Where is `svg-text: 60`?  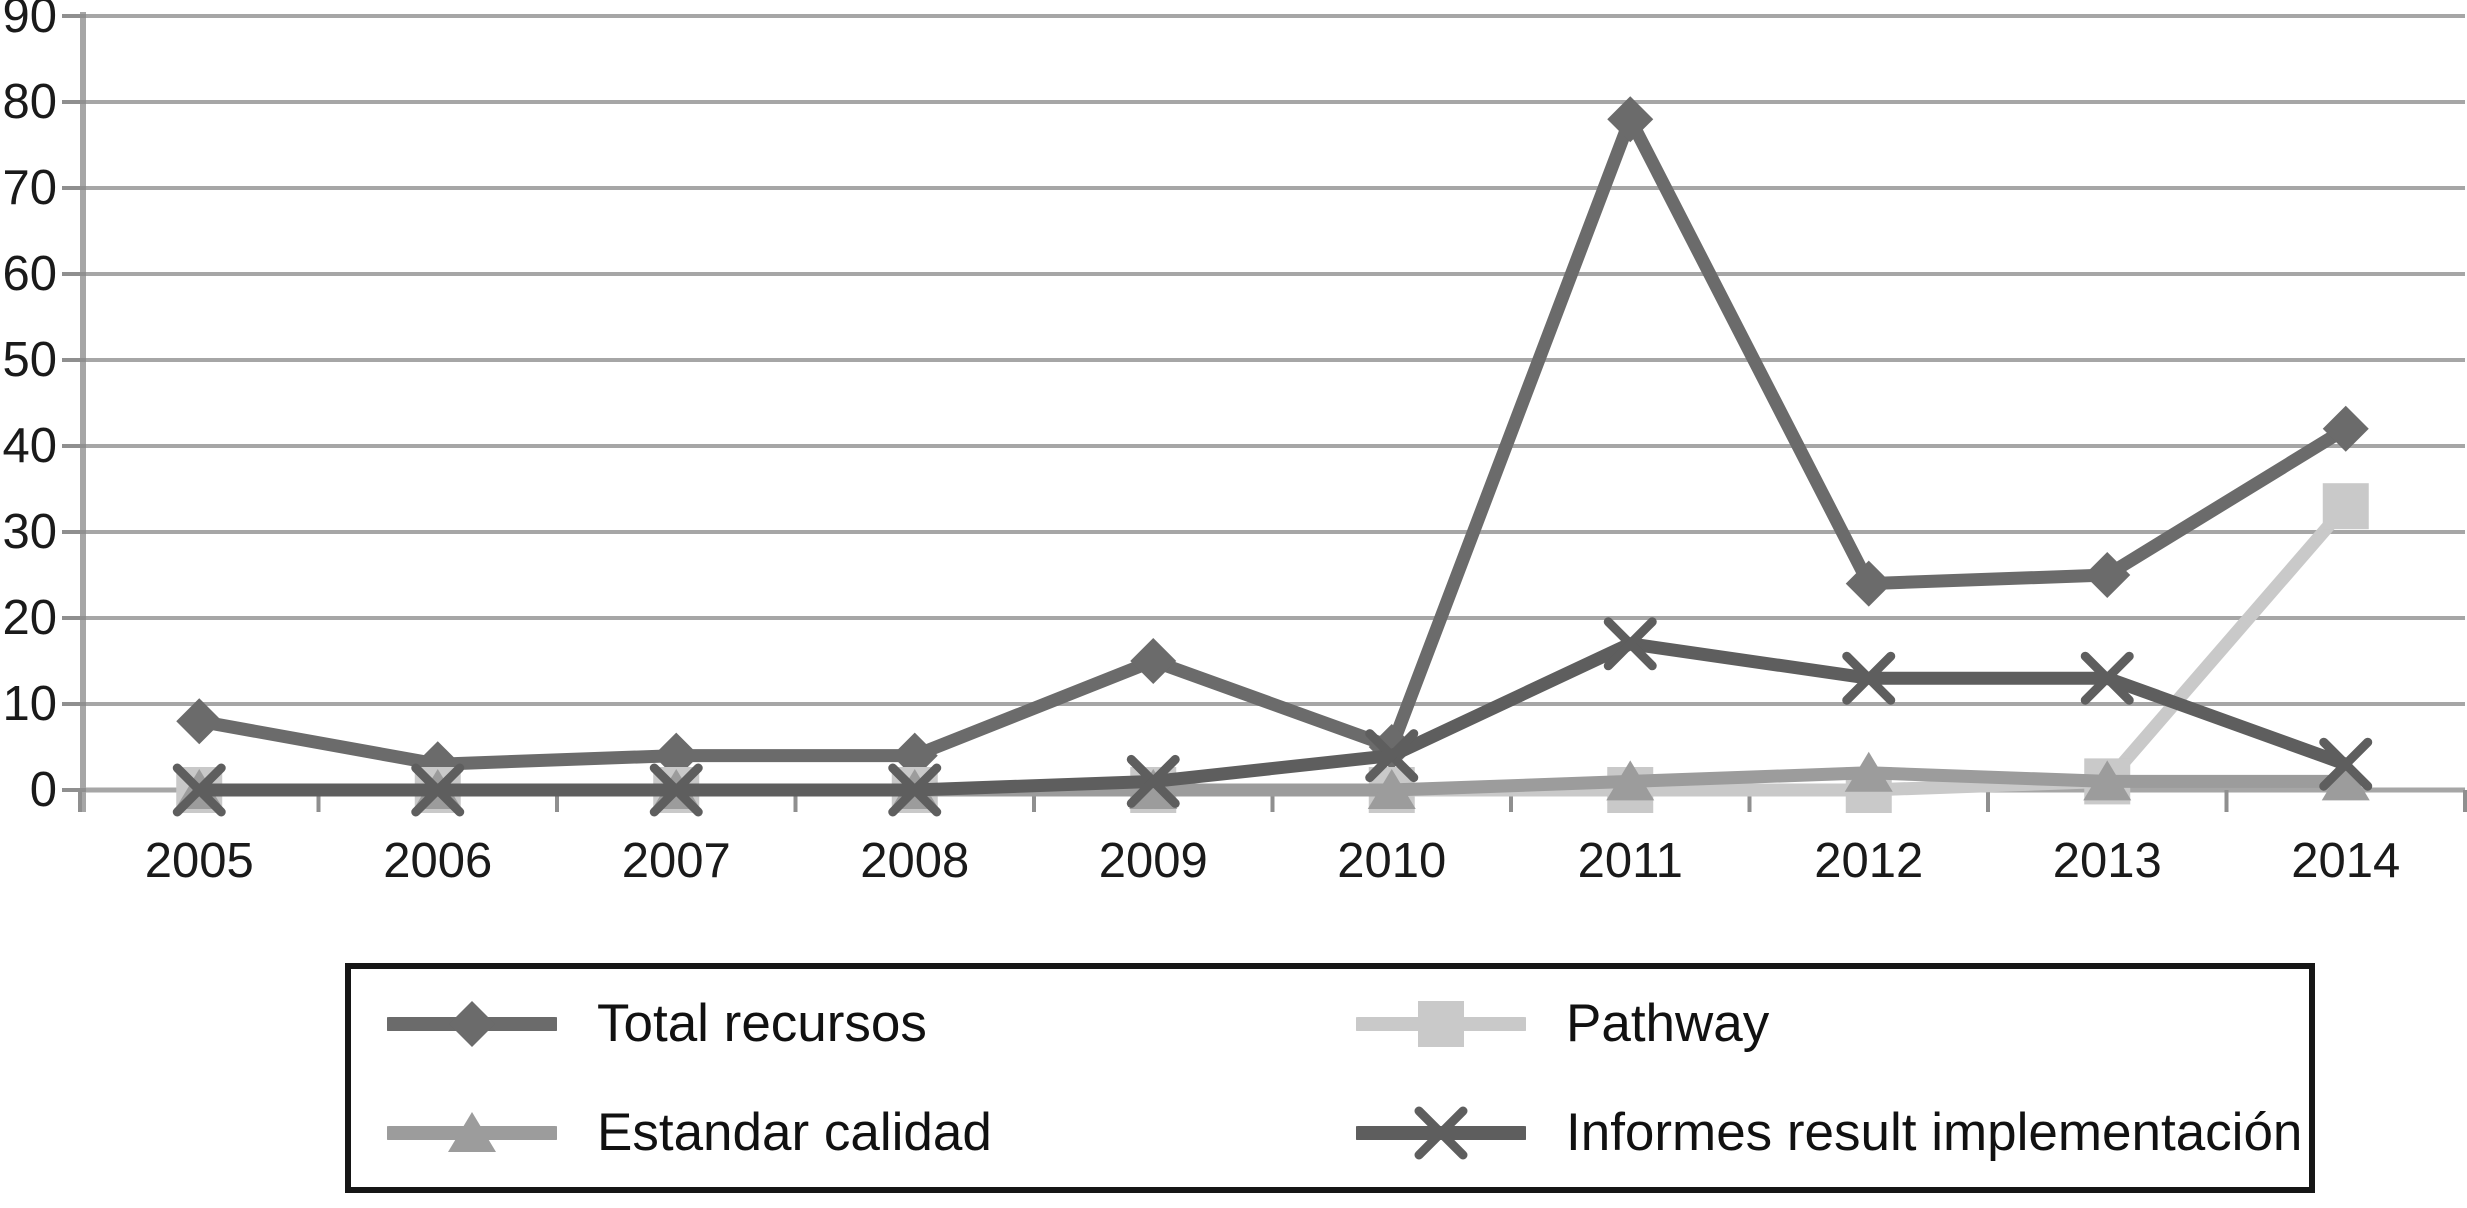
svg-text: 60 is located at coordinates (29, 274).